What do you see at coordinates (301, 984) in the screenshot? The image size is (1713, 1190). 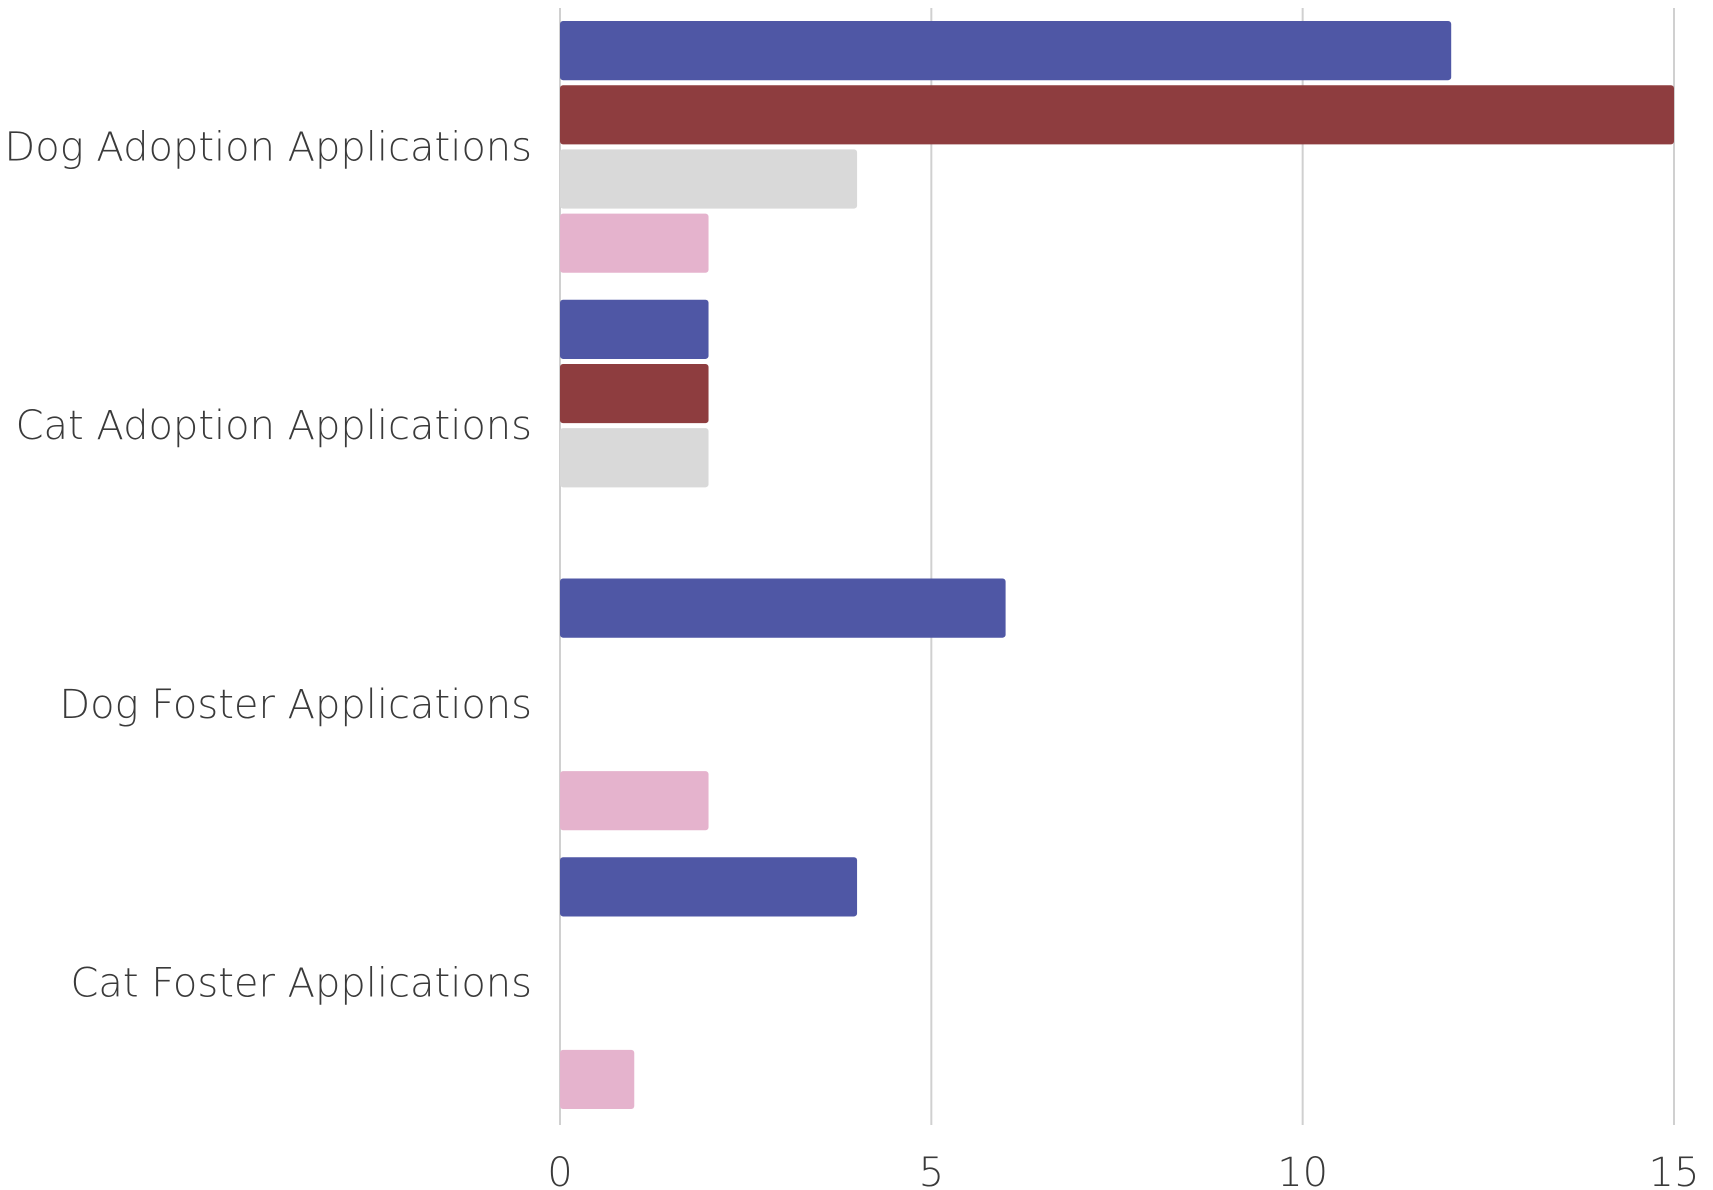 I see `y-tick-label: Cat Foster Applications` at bounding box center [301, 984].